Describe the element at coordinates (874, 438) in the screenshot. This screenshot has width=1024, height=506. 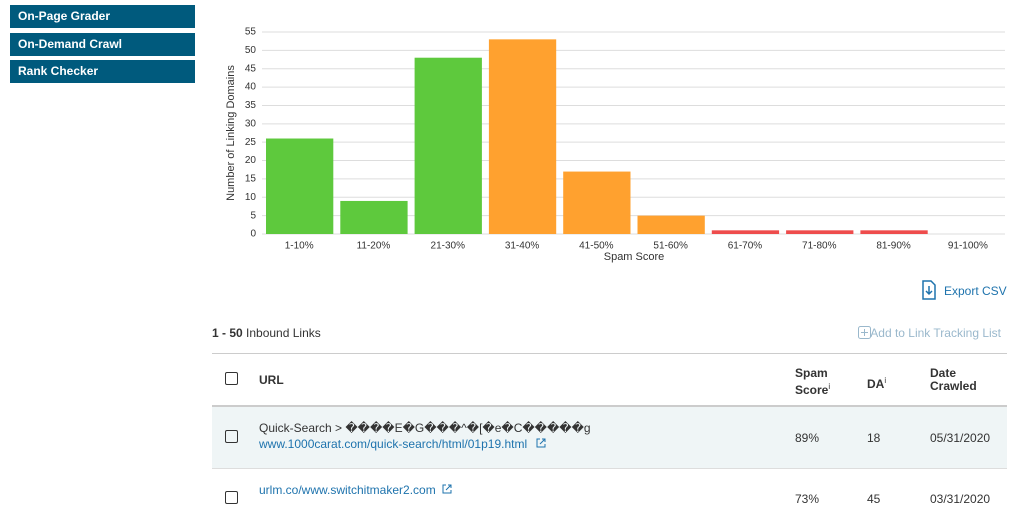
I see `row-da: 18` at that location.